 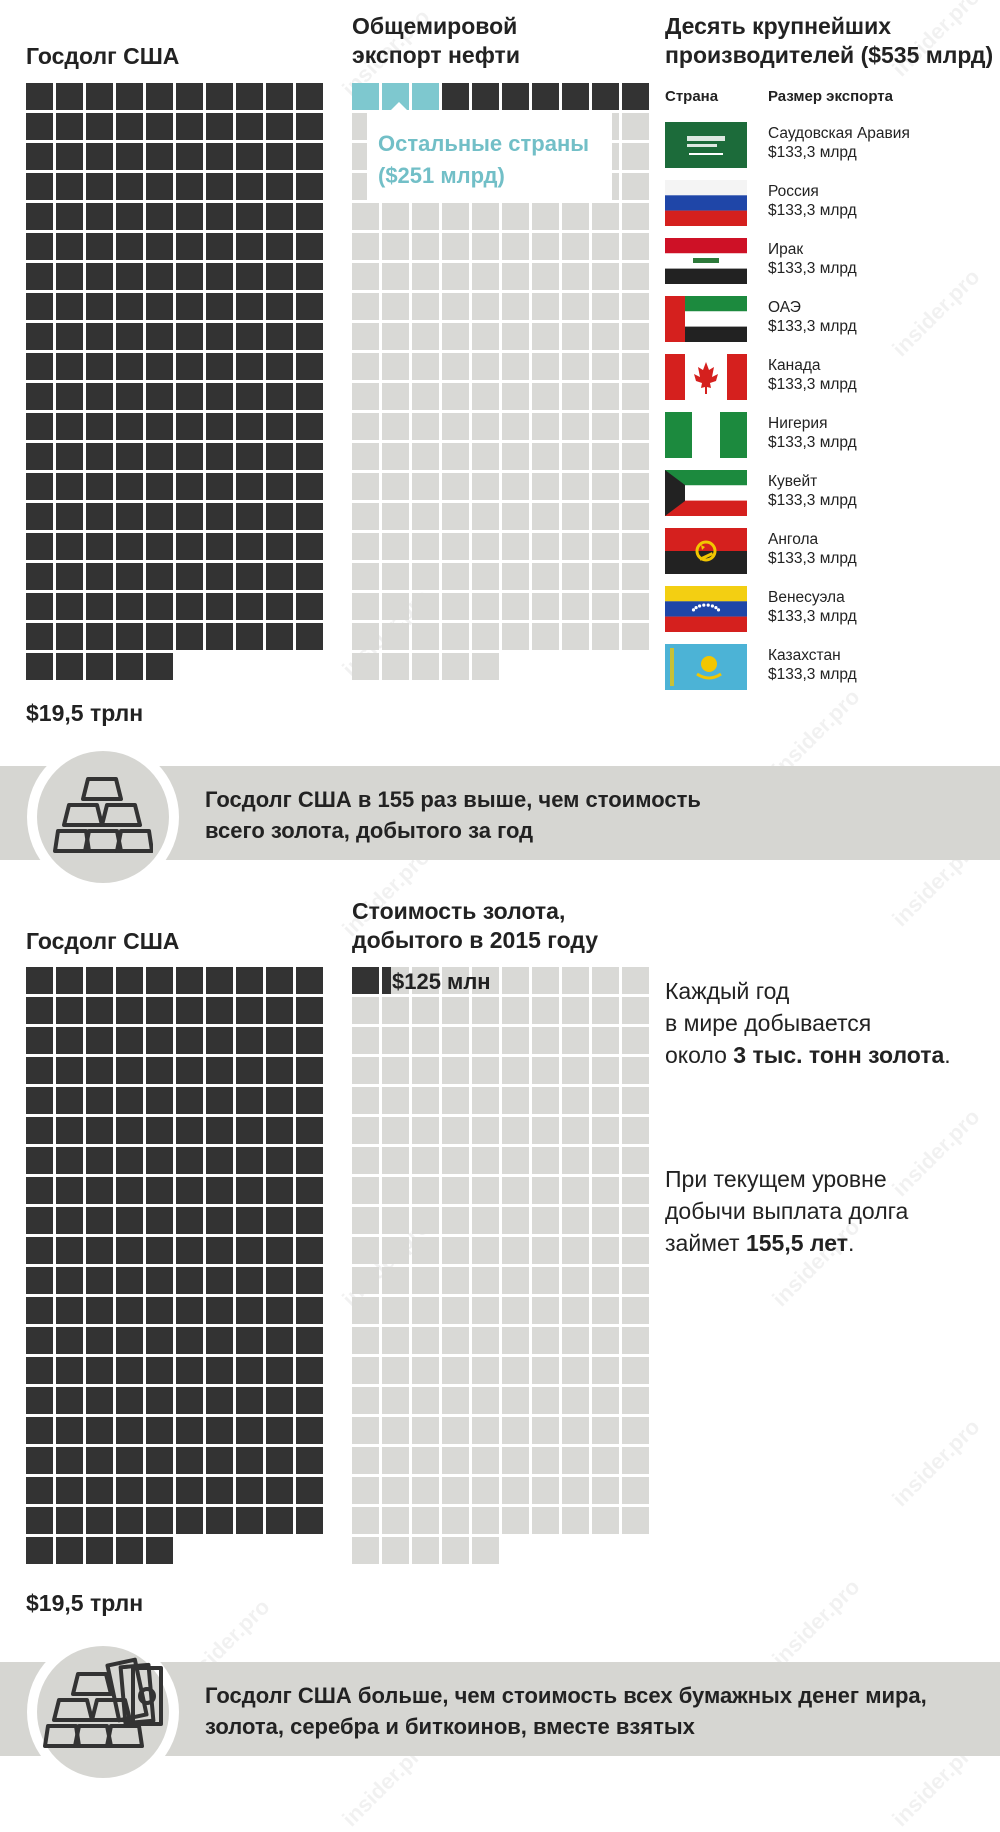 What do you see at coordinates (386, 980) in the screenshot?
I see `gold-cell-partial` at bounding box center [386, 980].